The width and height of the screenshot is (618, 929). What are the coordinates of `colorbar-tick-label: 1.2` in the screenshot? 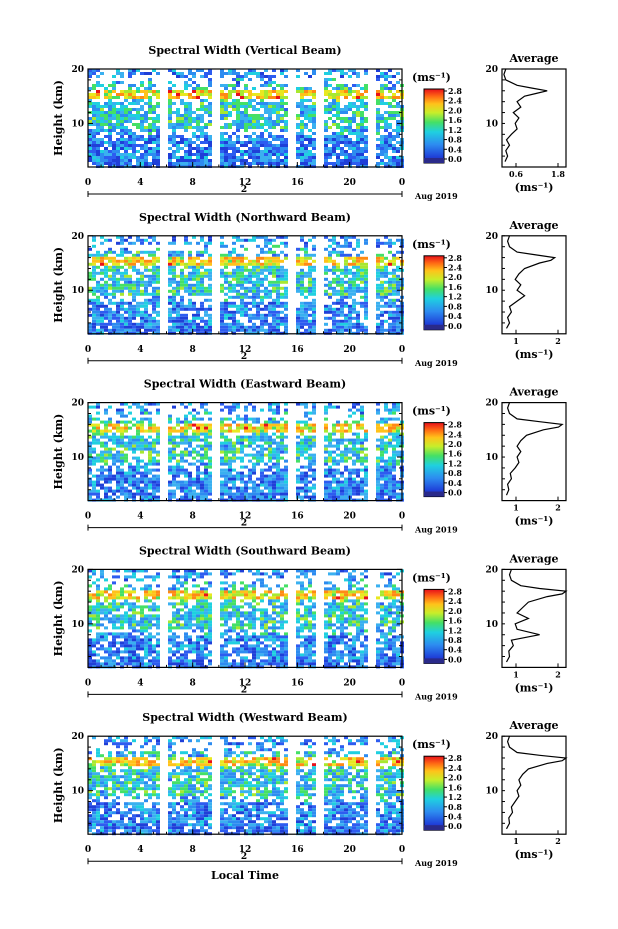 It's located at (455, 130).